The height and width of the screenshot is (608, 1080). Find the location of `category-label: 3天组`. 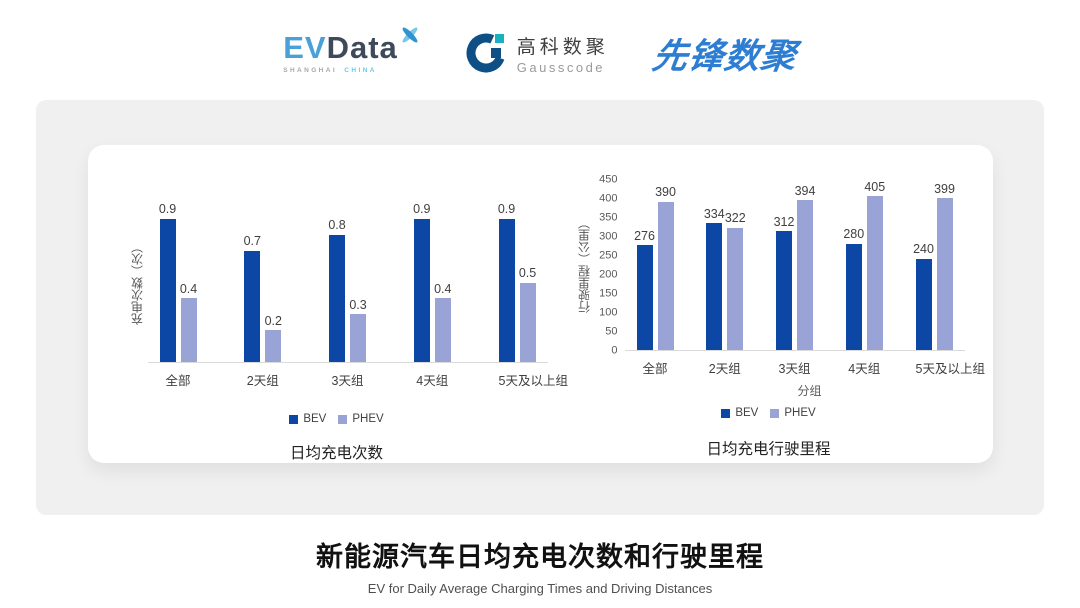

category-label: 3天组 is located at coordinates (794, 369).